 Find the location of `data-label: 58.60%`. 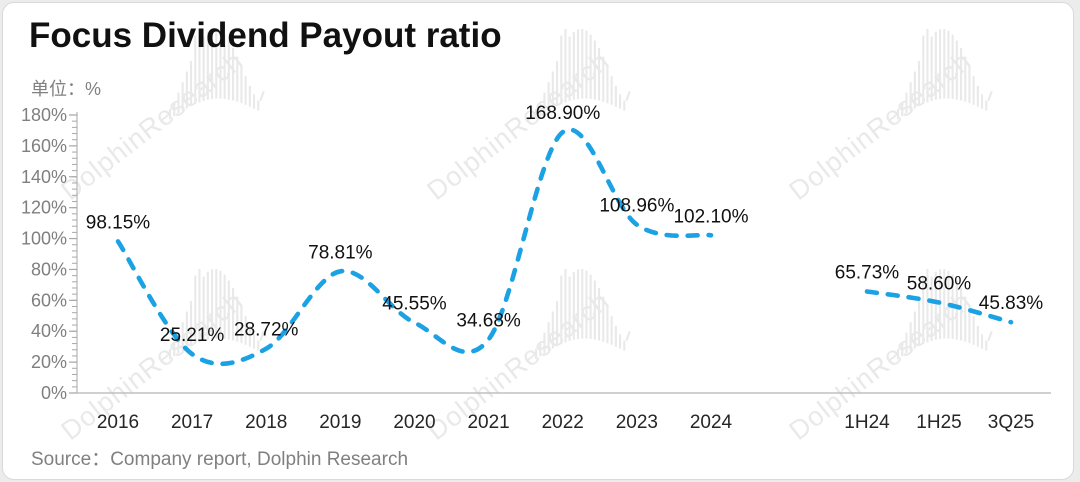

data-label: 58.60% is located at coordinates (939, 284).